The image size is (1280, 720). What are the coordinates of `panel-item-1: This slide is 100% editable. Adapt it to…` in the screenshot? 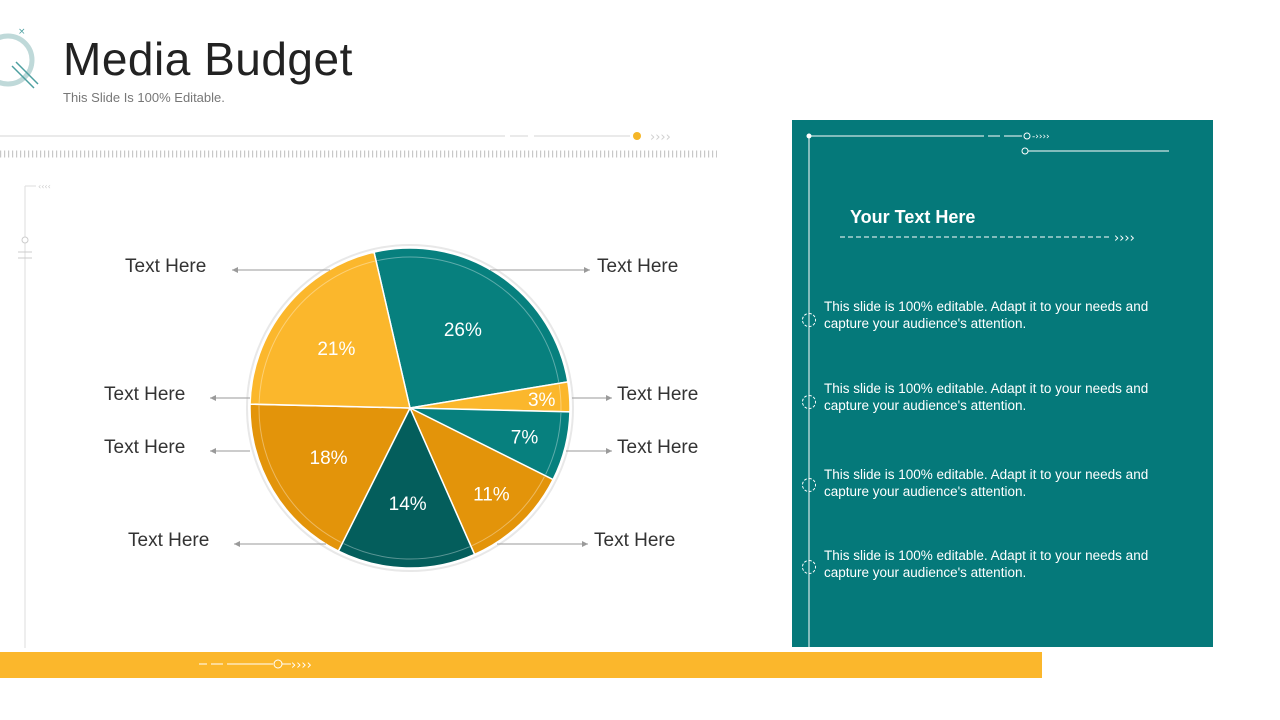 It's located at (986, 315).